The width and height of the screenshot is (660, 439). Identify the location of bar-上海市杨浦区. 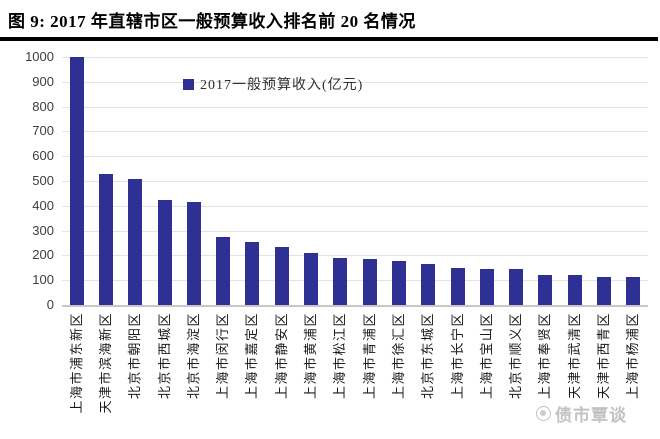
(633, 291).